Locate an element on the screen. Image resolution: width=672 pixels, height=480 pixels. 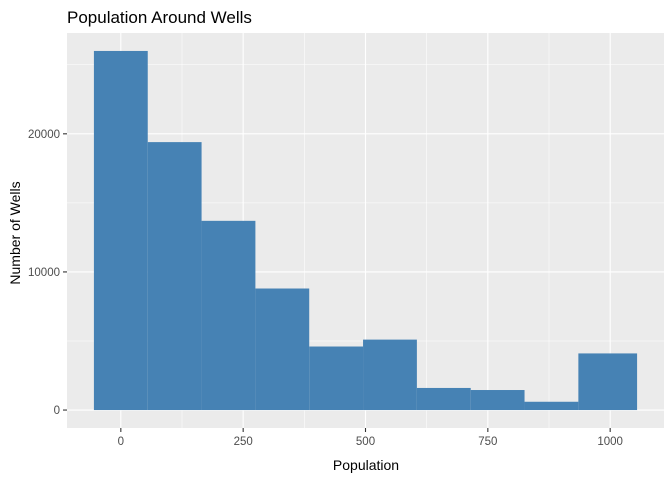
y-axis-ticks: 0 10000 20000 is located at coordinates (47, 273).